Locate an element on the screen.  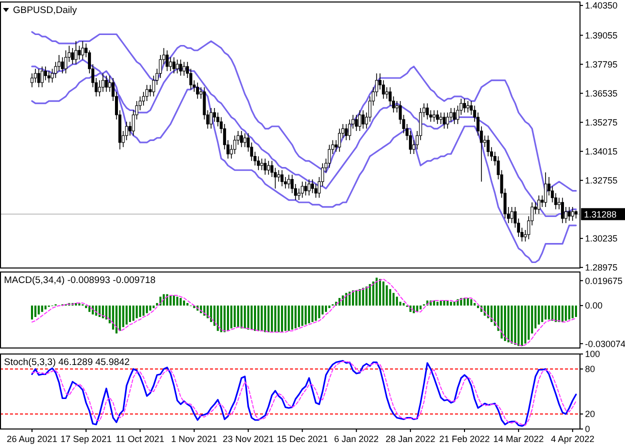
x-tick-label: 14 Mar 2022 is located at coordinates (518, 439).